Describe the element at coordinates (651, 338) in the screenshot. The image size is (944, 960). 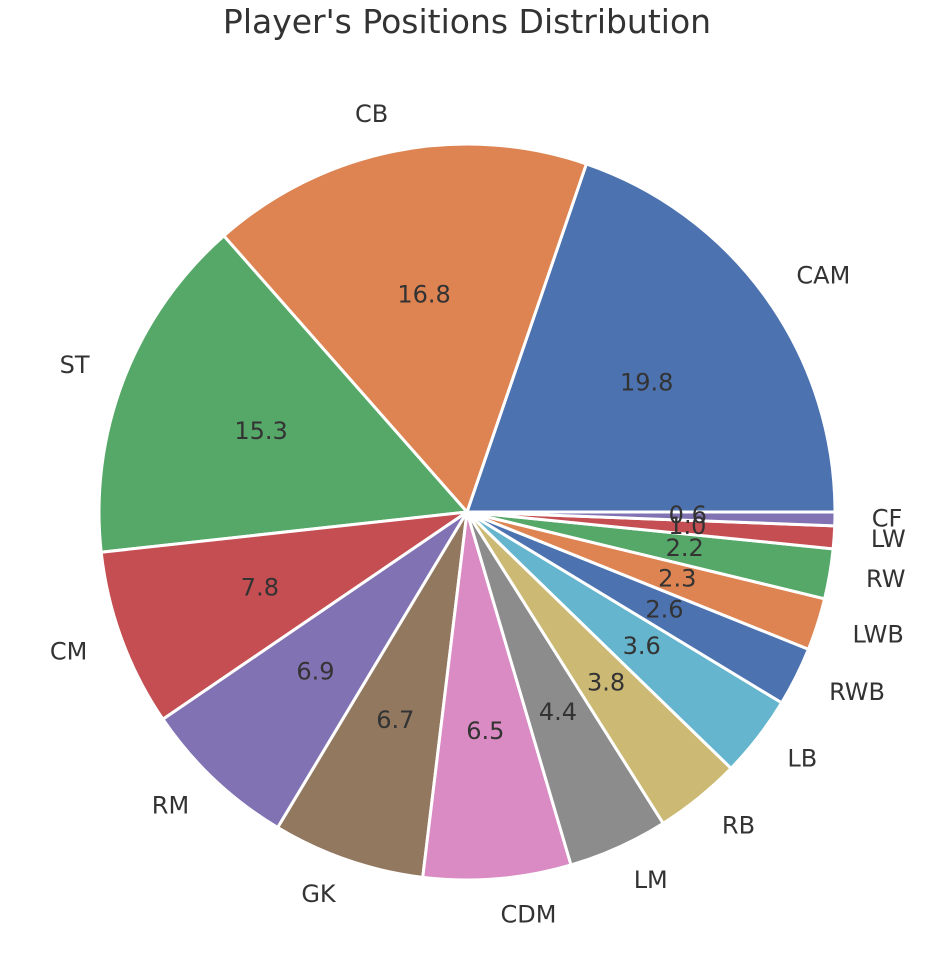
I see `pie-slice-cam` at that location.